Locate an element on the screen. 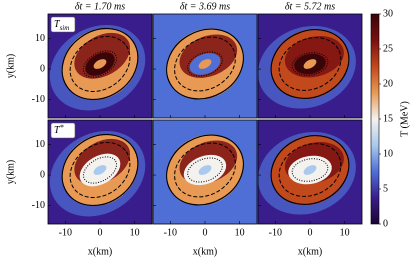 Image resolution: width=416 pixels, height=260 pixels. colorbar-tick-label: 20 is located at coordinates (388, 83).